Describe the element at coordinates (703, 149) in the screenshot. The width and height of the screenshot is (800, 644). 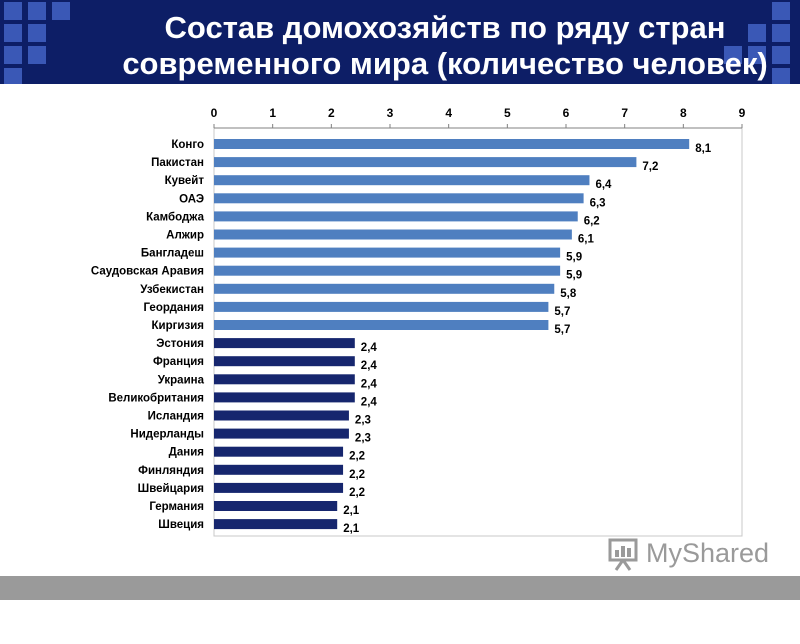
I see `data-label: 8,1` at that location.